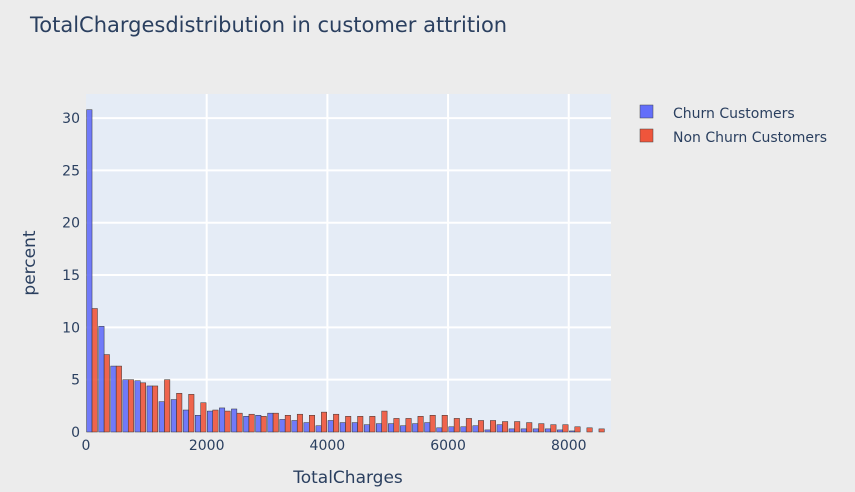 The height and width of the screenshot is (492, 855). Describe the element at coordinates (71, 119) in the screenshot. I see `y-tick-label: 30` at that location.